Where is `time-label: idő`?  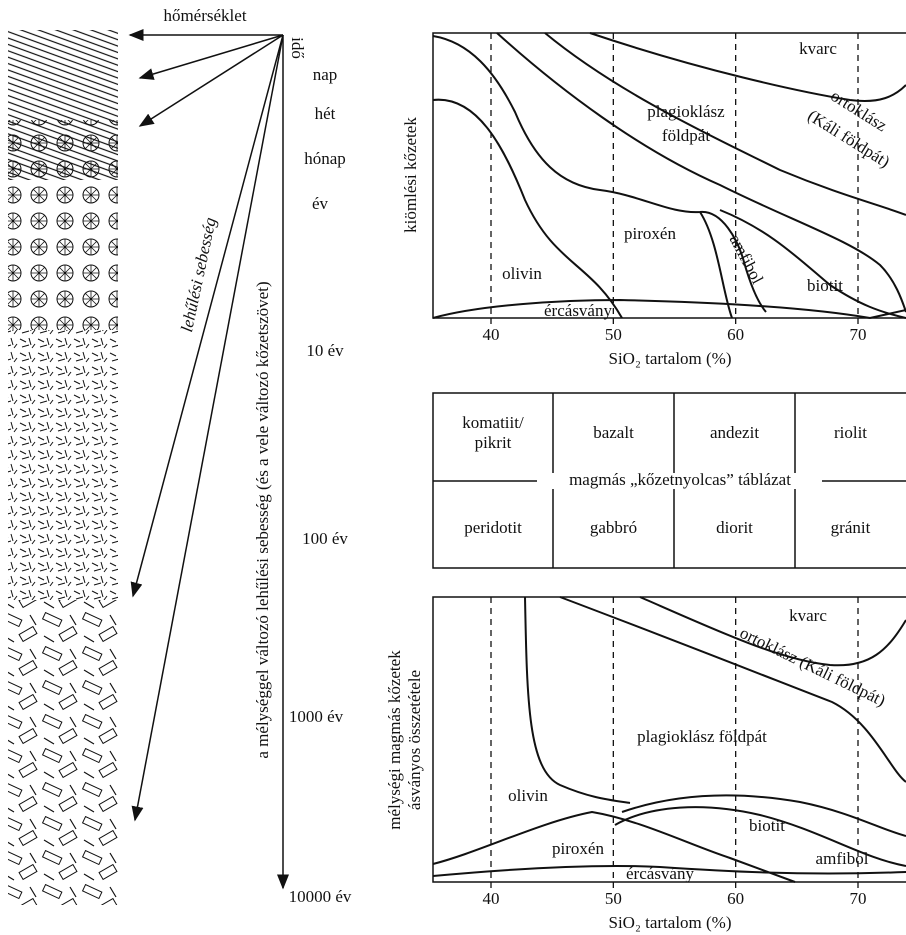 time-label: idő is located at coordinates (297, 48).